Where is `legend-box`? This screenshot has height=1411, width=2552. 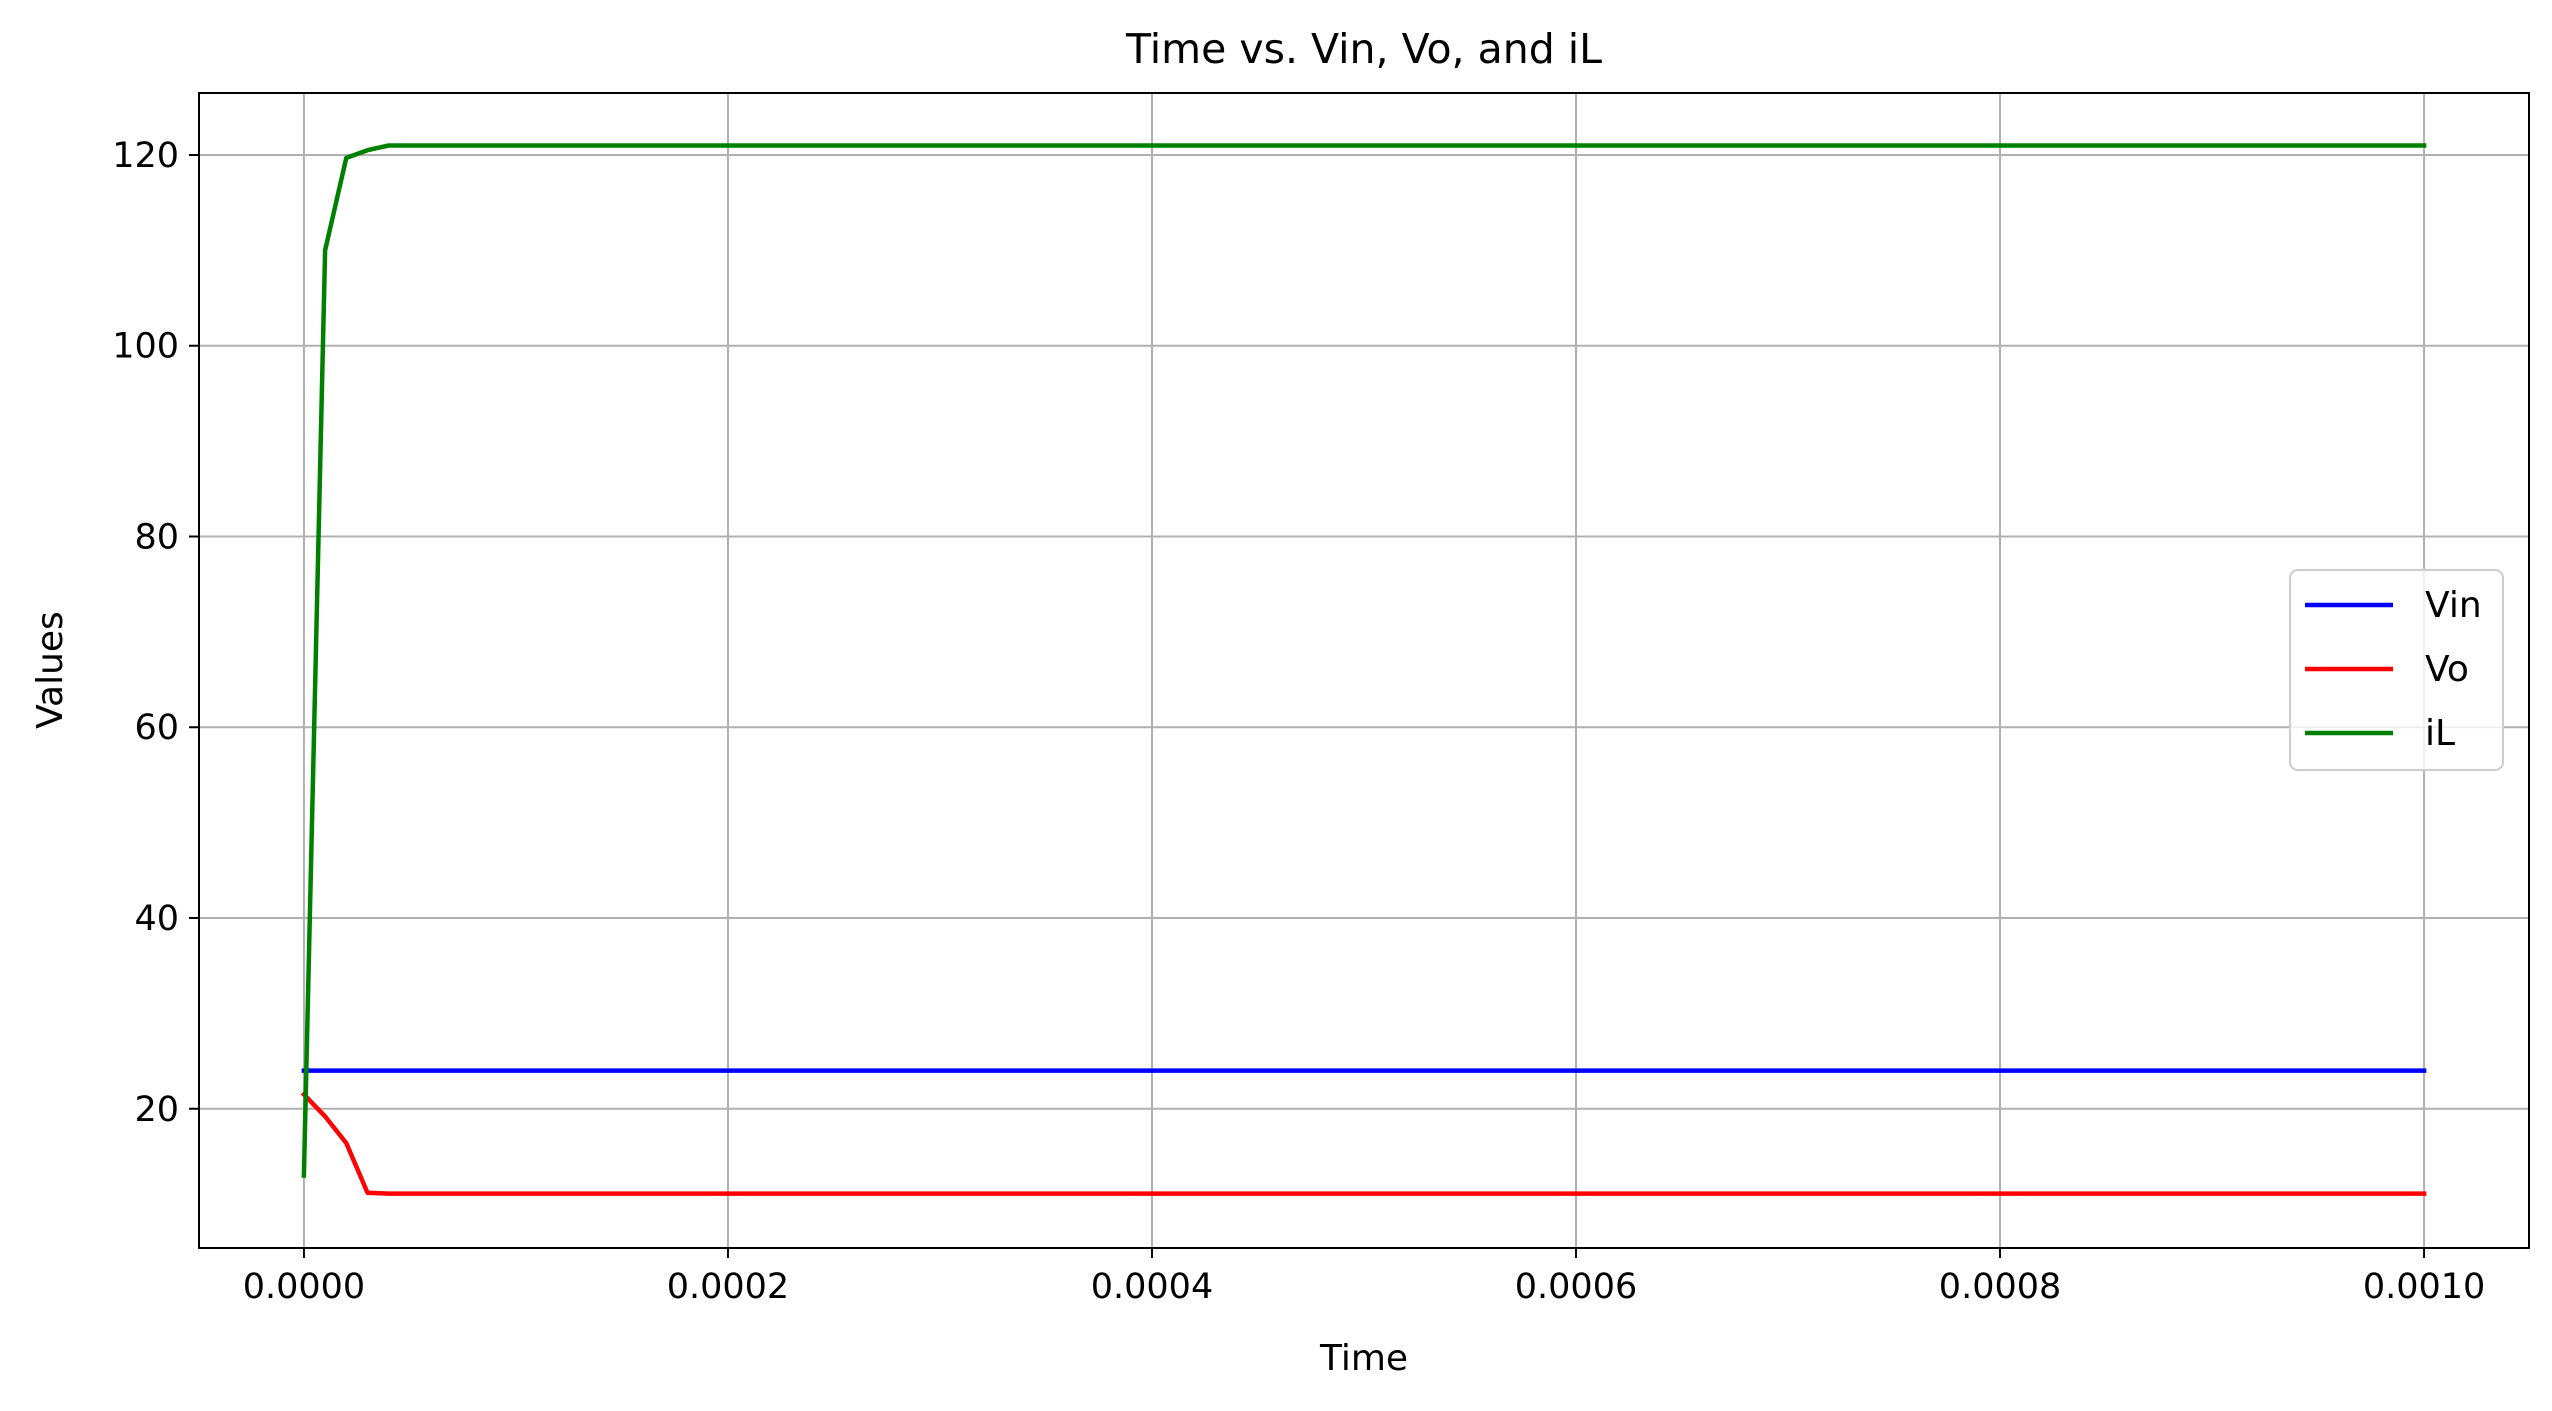 legend-box is located at coordinates (2396, 670).